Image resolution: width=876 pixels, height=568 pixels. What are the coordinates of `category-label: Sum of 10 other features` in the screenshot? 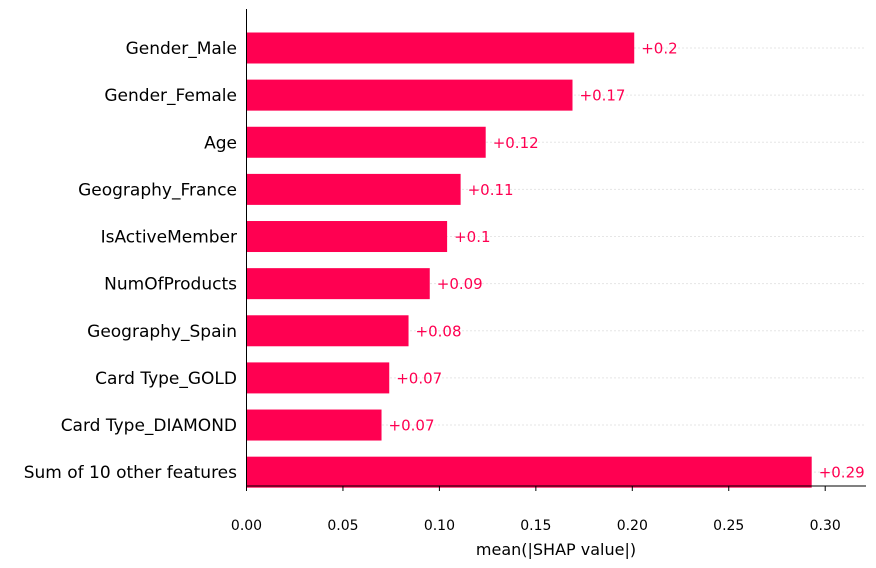 It's located at (130, 473).